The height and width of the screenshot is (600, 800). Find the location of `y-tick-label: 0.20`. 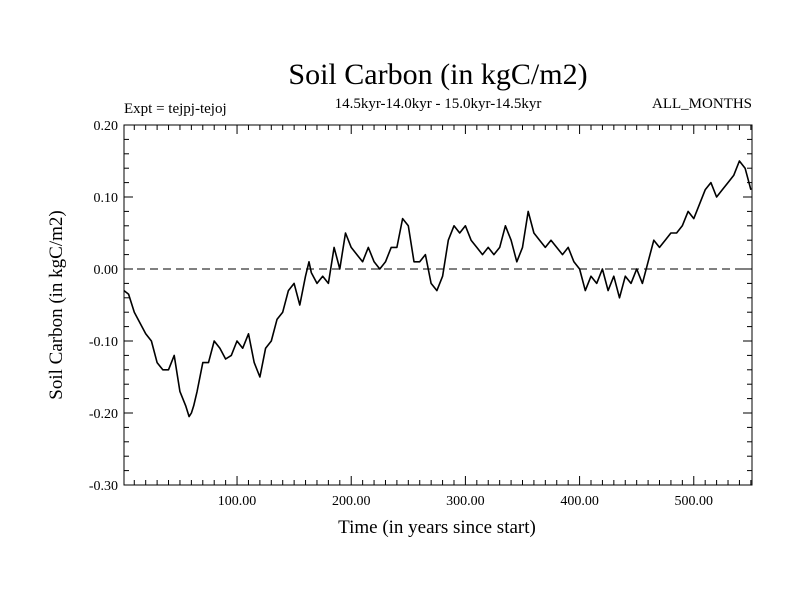

y-tick-label: 0.20 is located at coordinates (106, 126).